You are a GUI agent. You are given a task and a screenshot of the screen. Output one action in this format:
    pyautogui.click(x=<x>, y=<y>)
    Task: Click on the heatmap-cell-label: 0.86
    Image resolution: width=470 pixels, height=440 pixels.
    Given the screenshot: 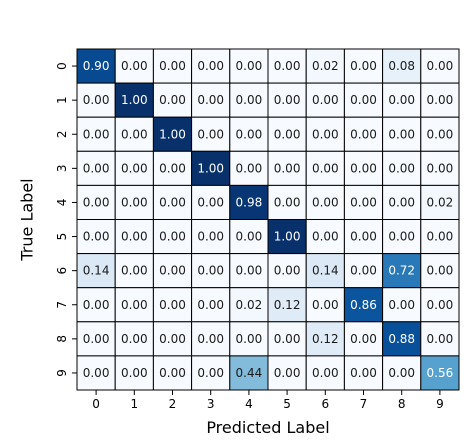 What is the action you would take?
    pyautogui.click(x=363, y=305)
    